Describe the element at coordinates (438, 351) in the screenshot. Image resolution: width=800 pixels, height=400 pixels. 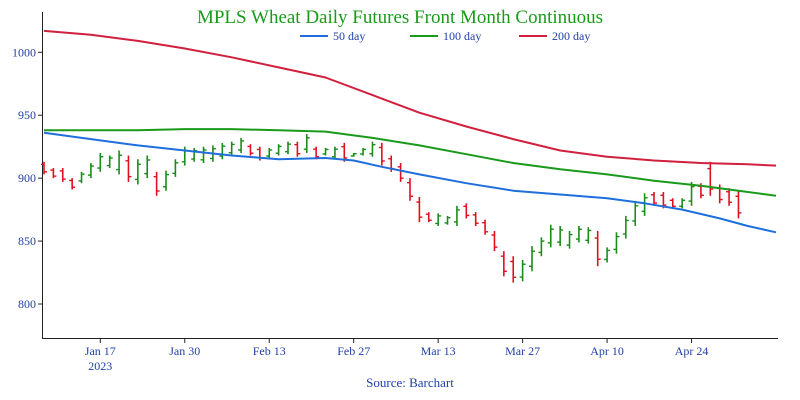
I see `x-tick-label: Mar 13` at that location.